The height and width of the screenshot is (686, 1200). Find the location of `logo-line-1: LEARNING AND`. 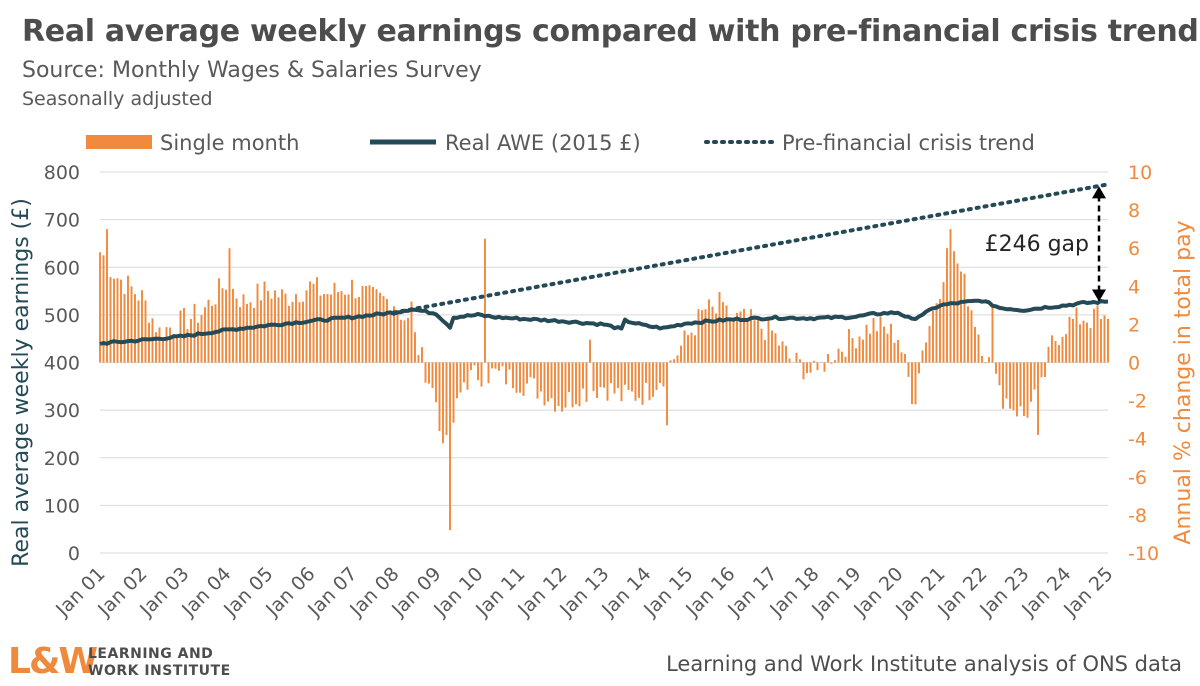

logo-line-1: LEARNING AND is located at coordinates (151, 654).